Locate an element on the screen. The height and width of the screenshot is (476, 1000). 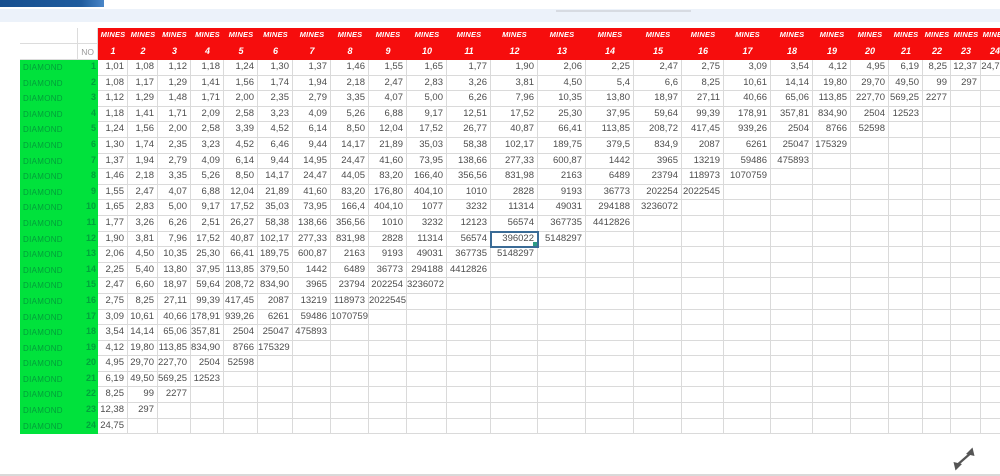
table-cell: 1,94 is located at coordinates (312, 83).